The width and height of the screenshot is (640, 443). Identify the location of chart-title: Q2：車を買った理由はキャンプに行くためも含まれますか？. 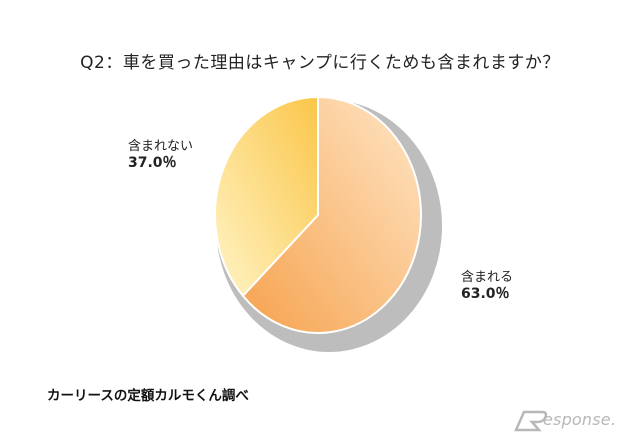
(320, 63).